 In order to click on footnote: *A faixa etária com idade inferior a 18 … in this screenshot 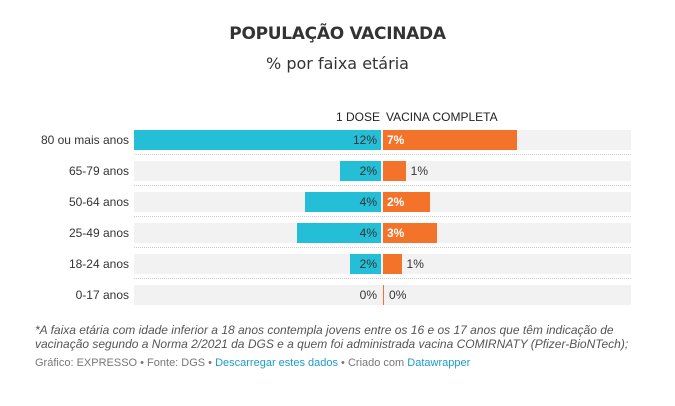, I will do `click(332, 337)`.